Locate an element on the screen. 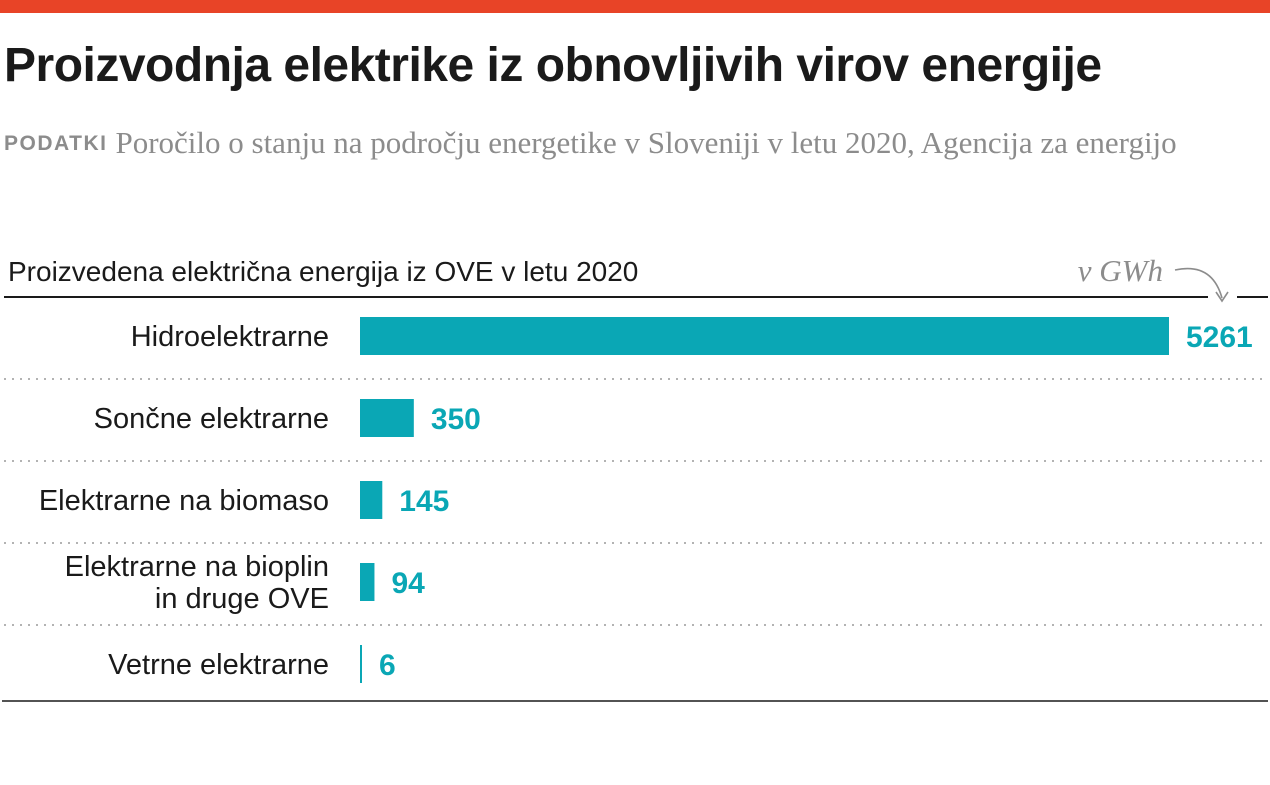  category-label: Elektrarne na biomaso is located at coordinates (184, 501).